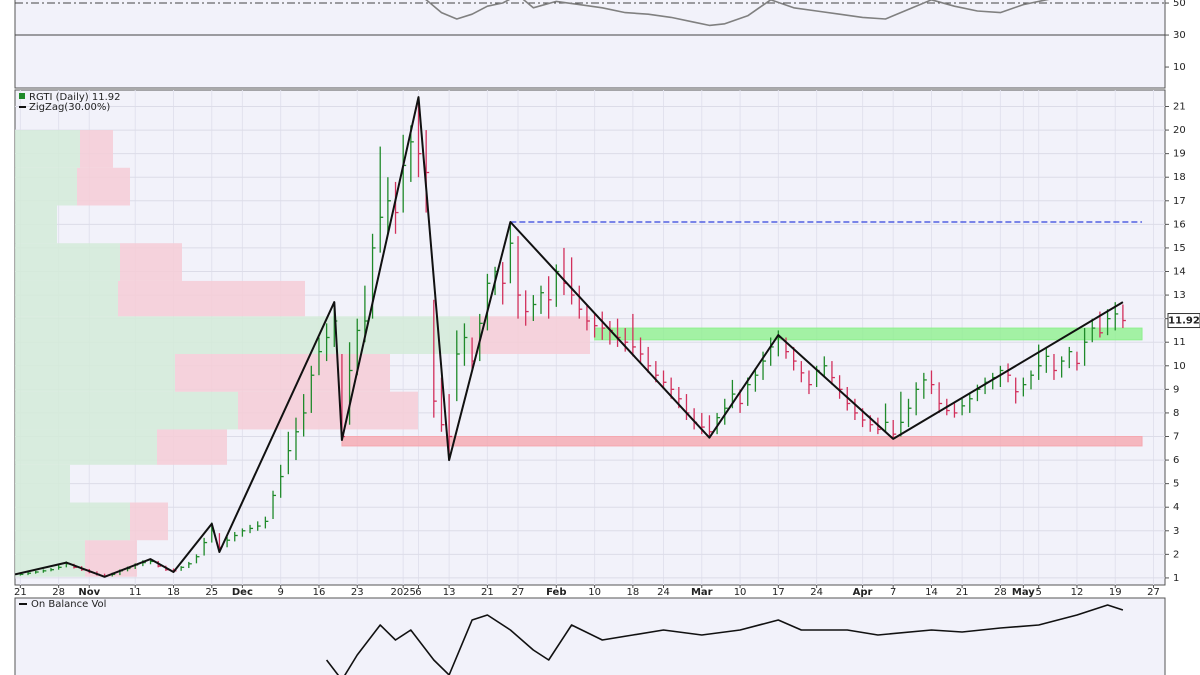 The height and width of the screenshot is (675, 1200). I want to click on y-tick-label: 11, so click(1179, 342).